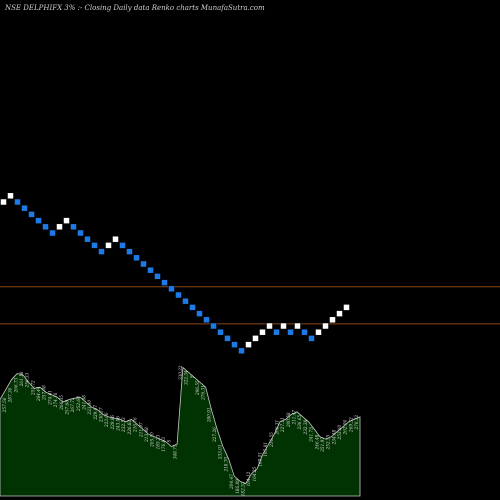 The width and height of the screenshot is (500, 500). Describe the element at coordinates (112, 423) in the screenshot. I see `volume-label: 229.86` at that location.